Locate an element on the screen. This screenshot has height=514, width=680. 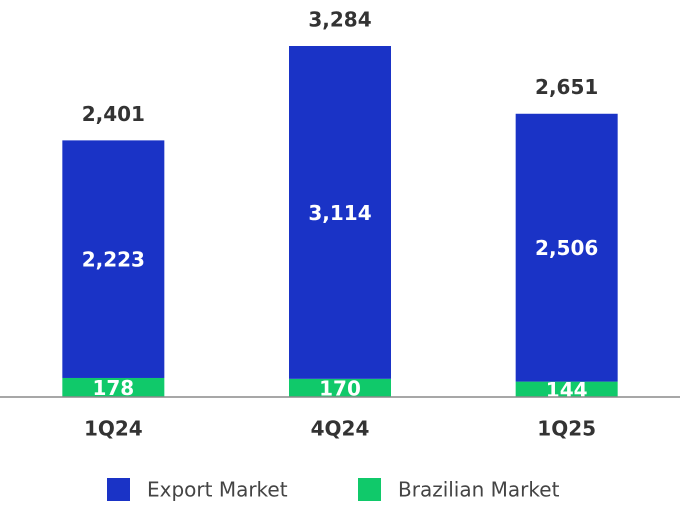
segment-label: 144 is located at coordinates (567, 390).